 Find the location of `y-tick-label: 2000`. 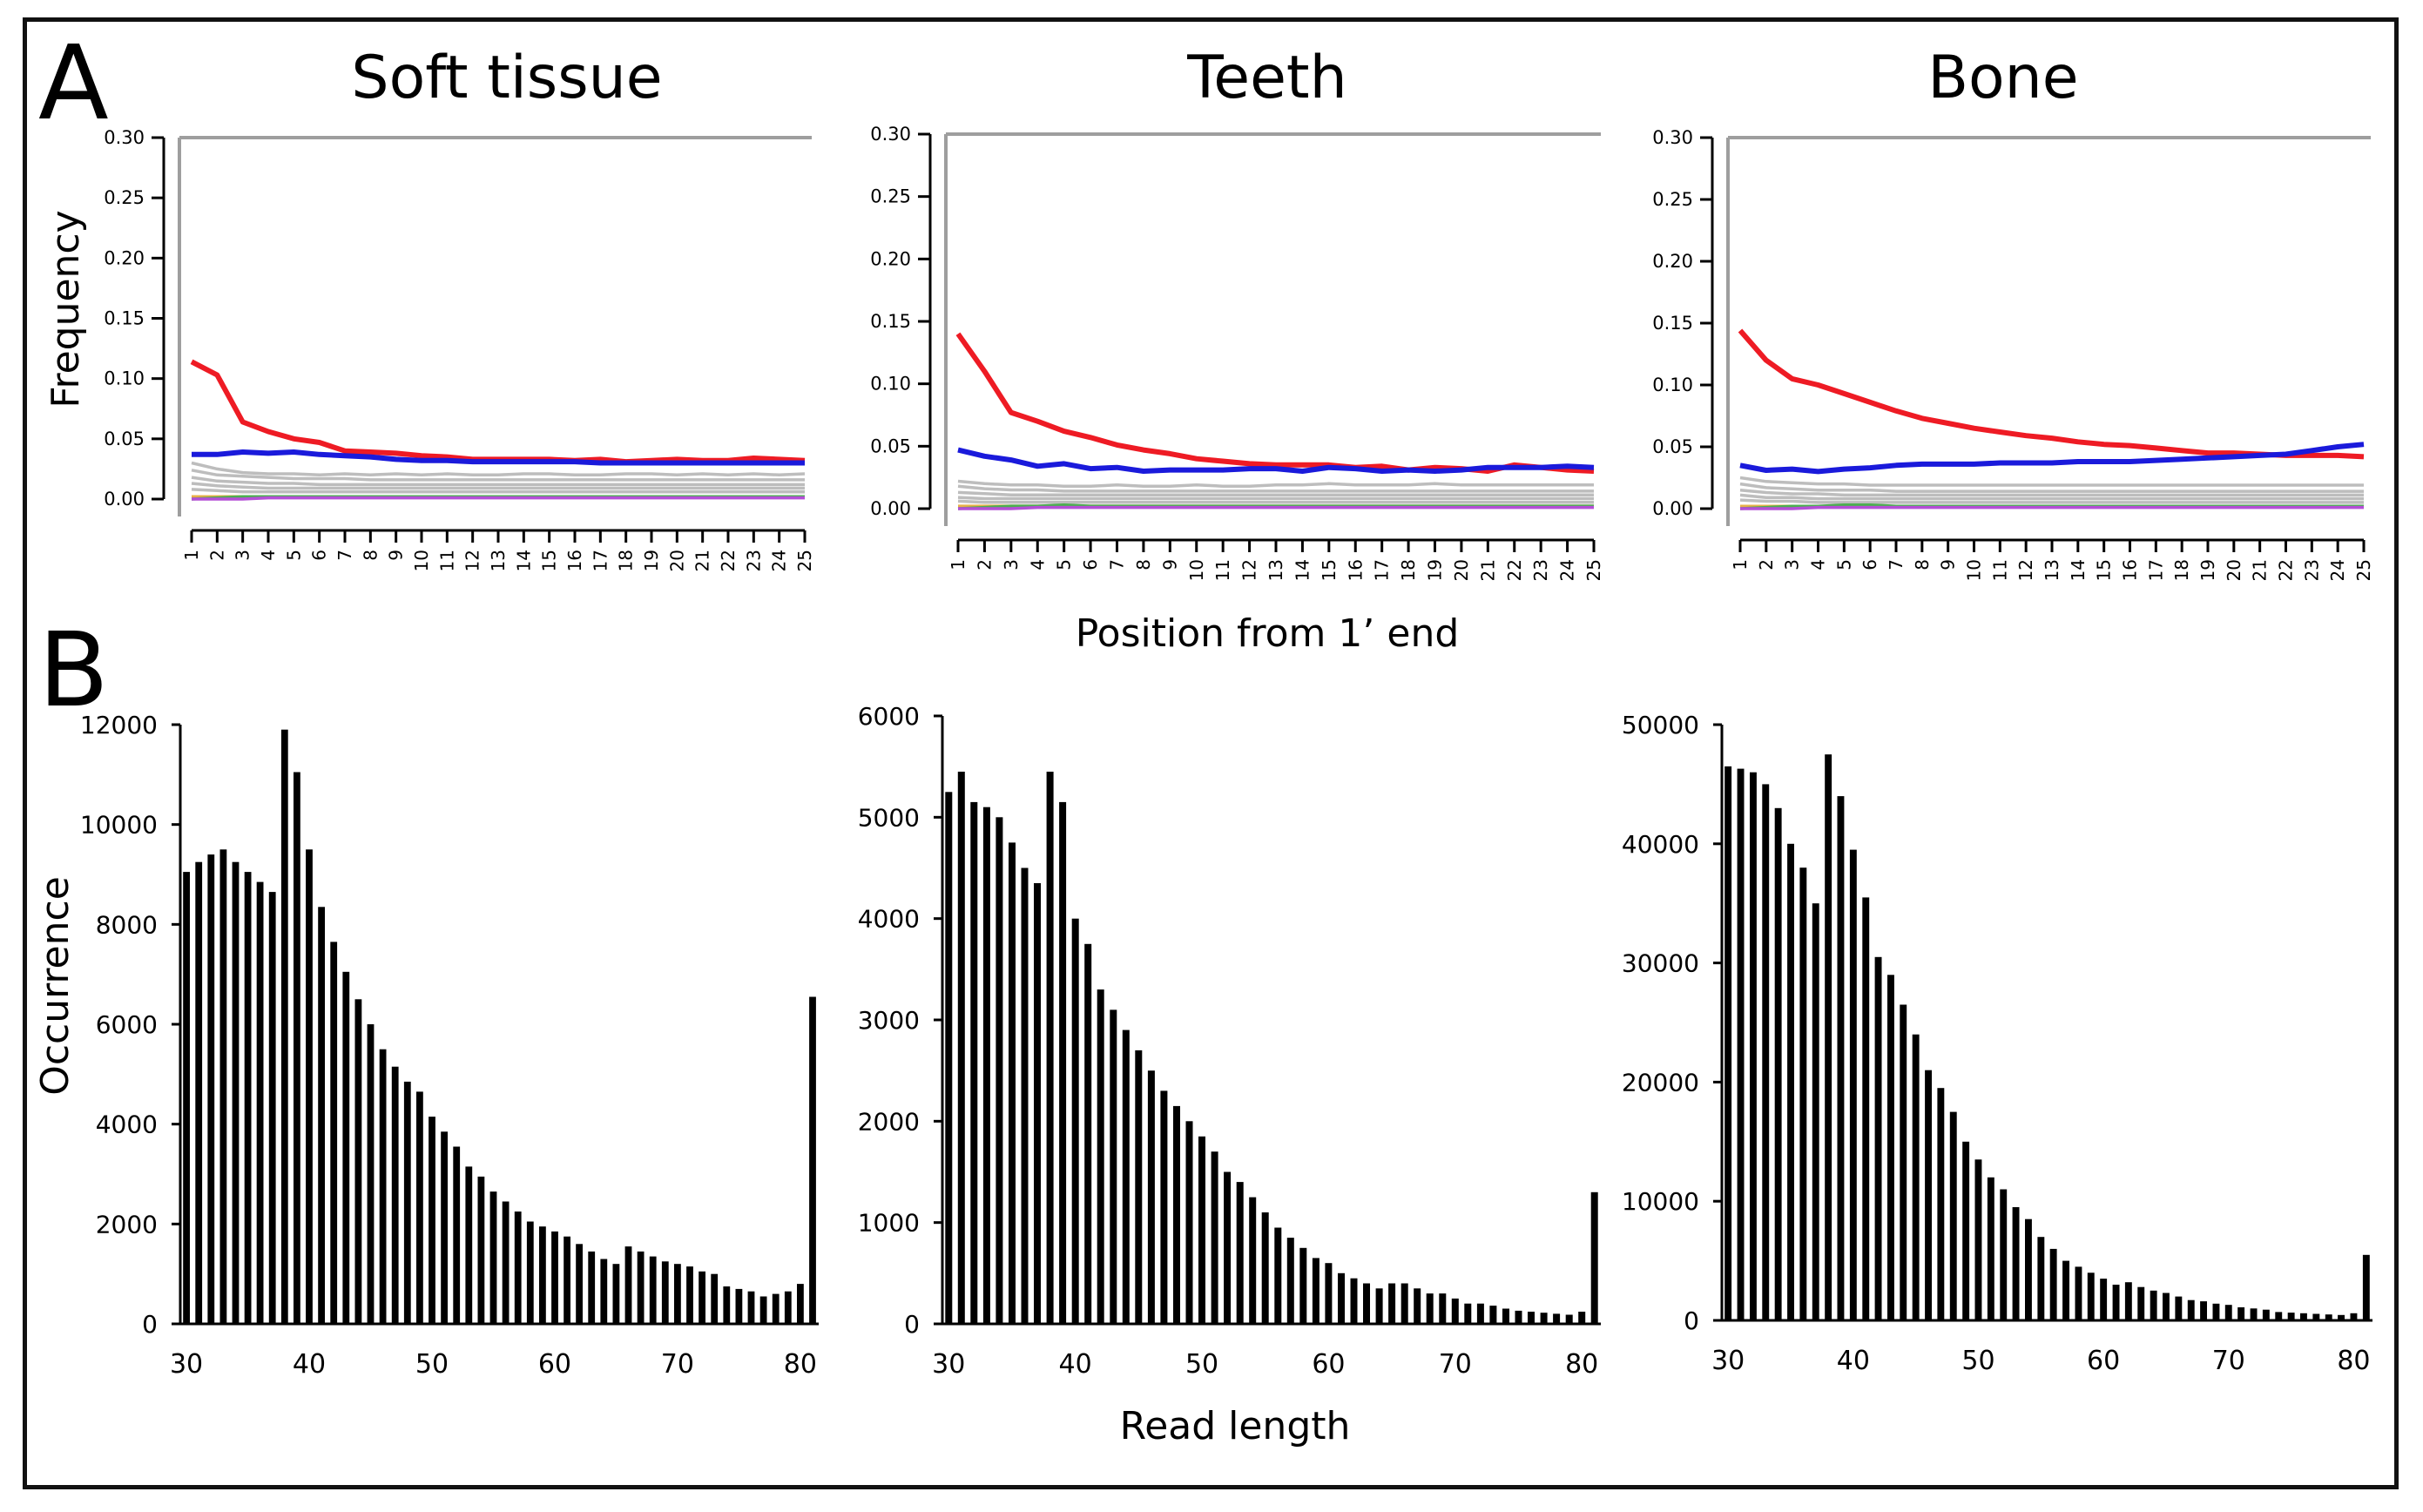

y-tick-label: 2000 is located at coordinates (127, 1224).